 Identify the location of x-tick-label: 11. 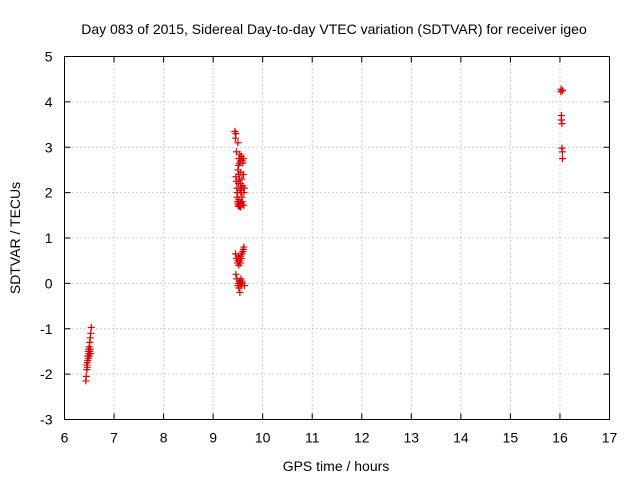
(312, 438).